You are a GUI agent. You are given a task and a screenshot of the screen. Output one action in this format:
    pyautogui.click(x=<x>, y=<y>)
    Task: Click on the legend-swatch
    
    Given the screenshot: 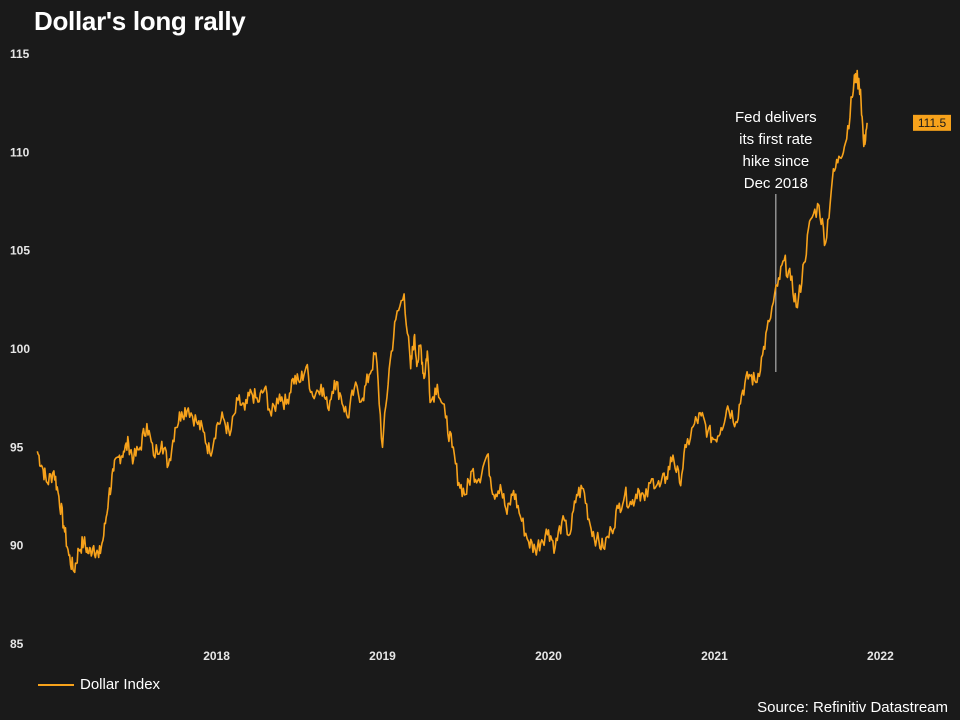 What is the action you would take?
    pyautogui.click(x=56, y=684)
    